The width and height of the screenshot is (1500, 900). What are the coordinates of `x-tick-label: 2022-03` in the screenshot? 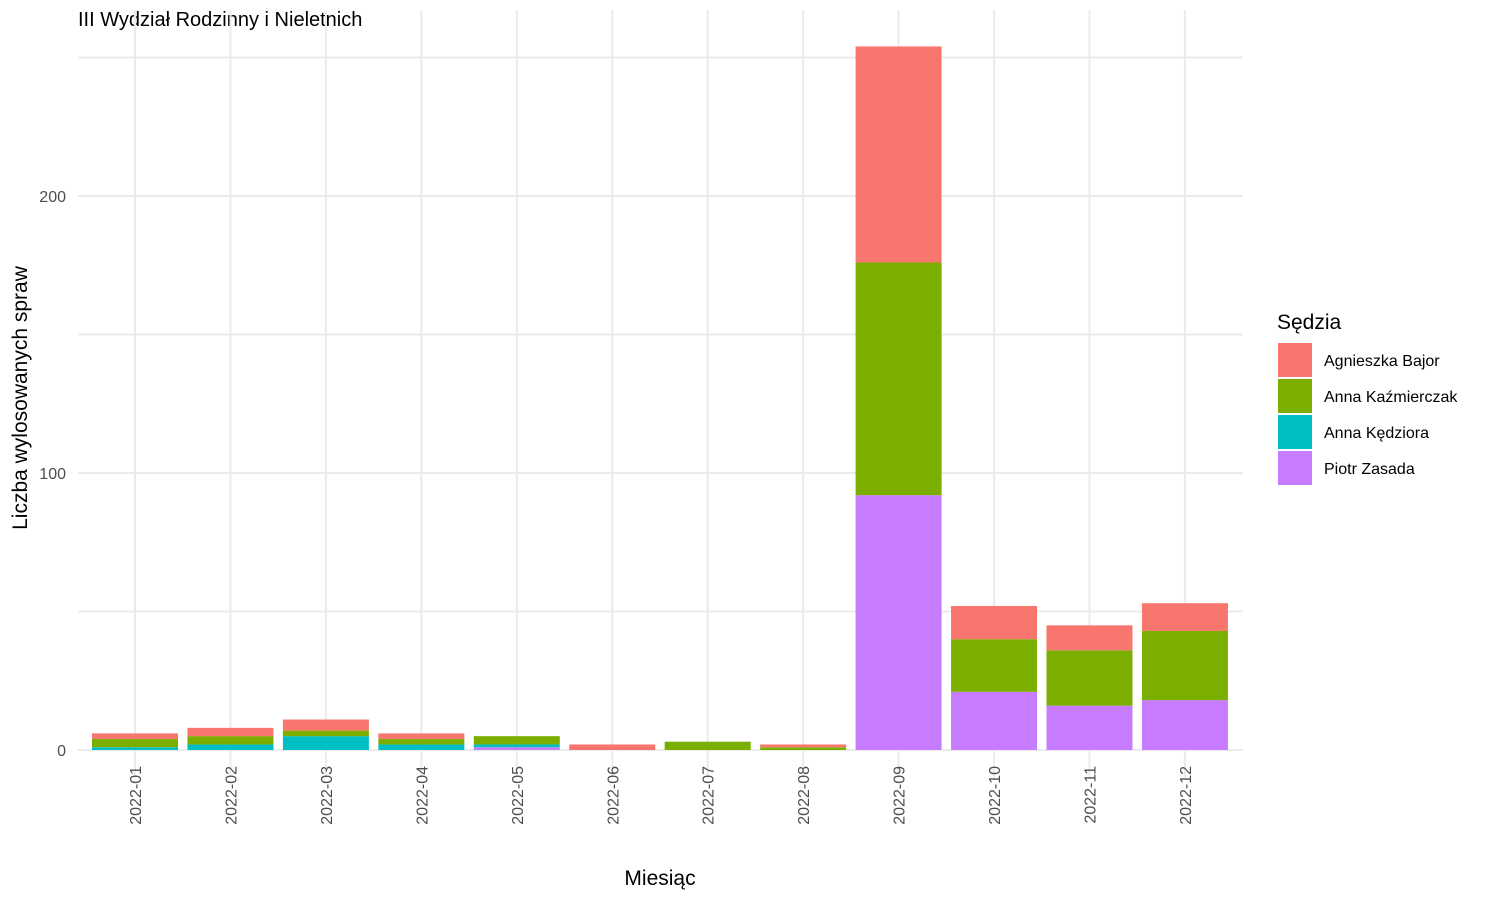 It's located at (327, 795).